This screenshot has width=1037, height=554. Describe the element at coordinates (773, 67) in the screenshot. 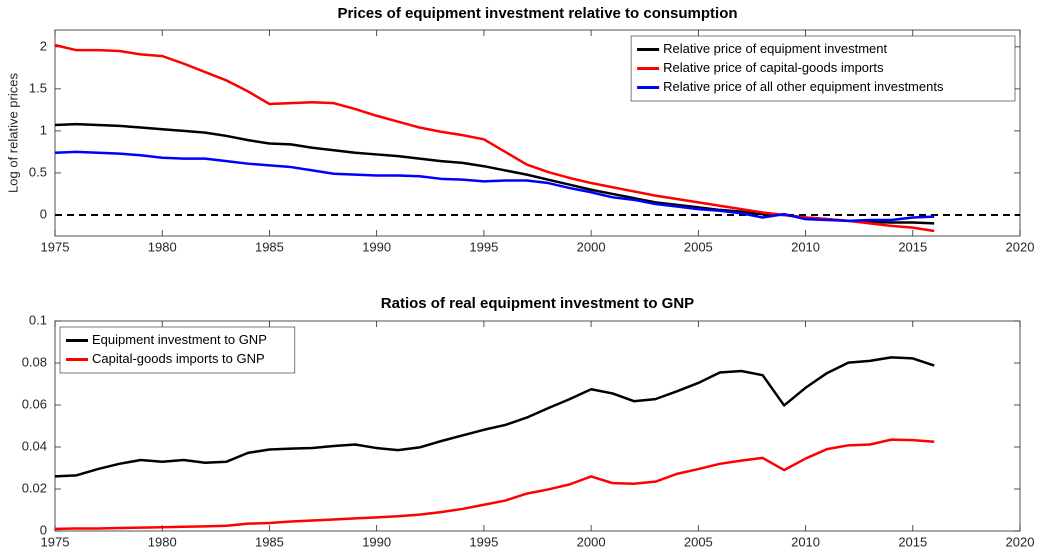

I see `legend-label: Relative price of capital-goods imports` at that location.